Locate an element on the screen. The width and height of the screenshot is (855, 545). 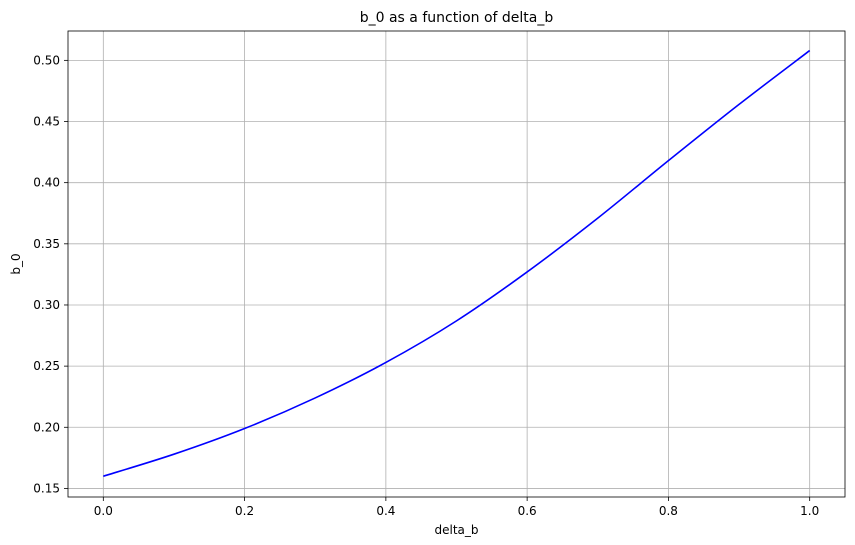
x-tick-label: 0.0 is located at coordinates (103, 511).